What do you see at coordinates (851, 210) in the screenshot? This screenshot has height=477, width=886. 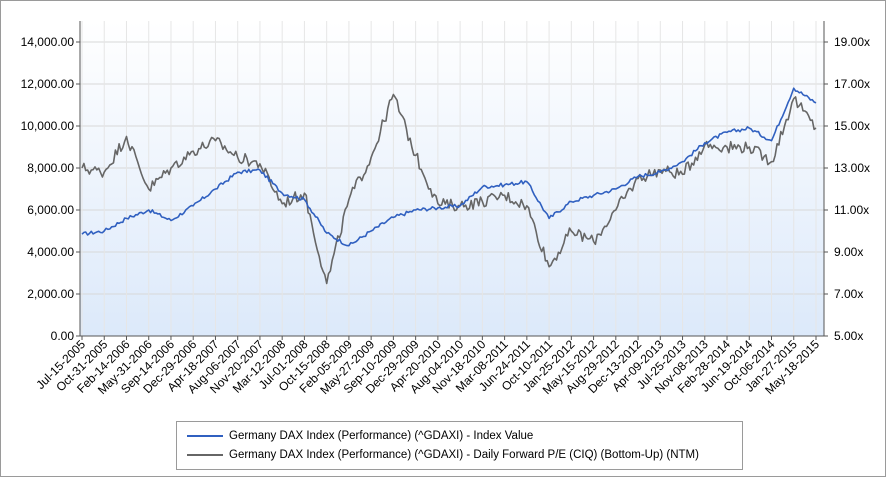 I see `y-right-tick-label: 11.00x` at bounding box center [851, 210].